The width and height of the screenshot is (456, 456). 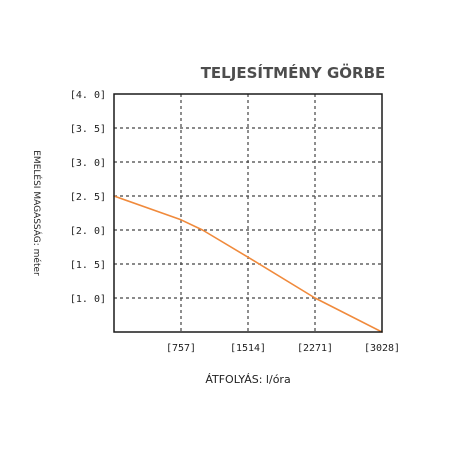 I want to click on y-tick-label: [4. 0], so click(x=88, y=95).